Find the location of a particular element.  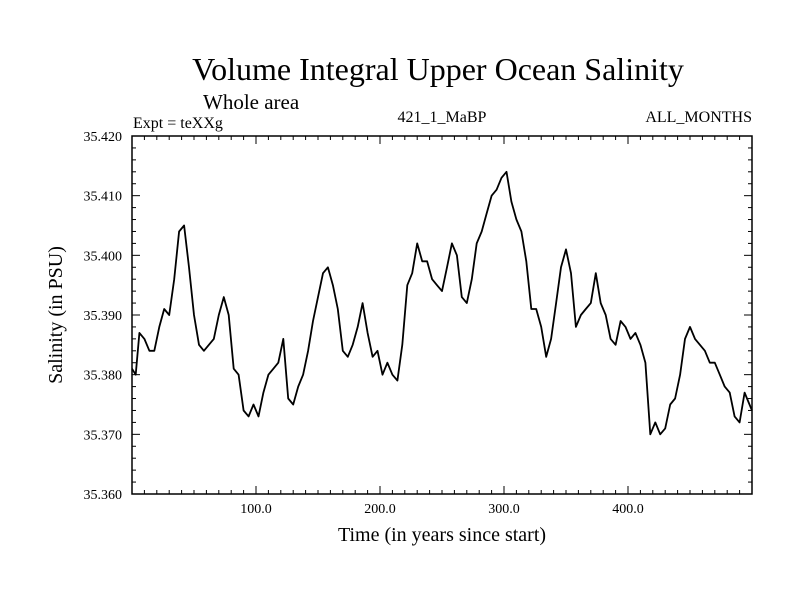

y-tick-label: 35.420 is located at coordinates (103, 137).